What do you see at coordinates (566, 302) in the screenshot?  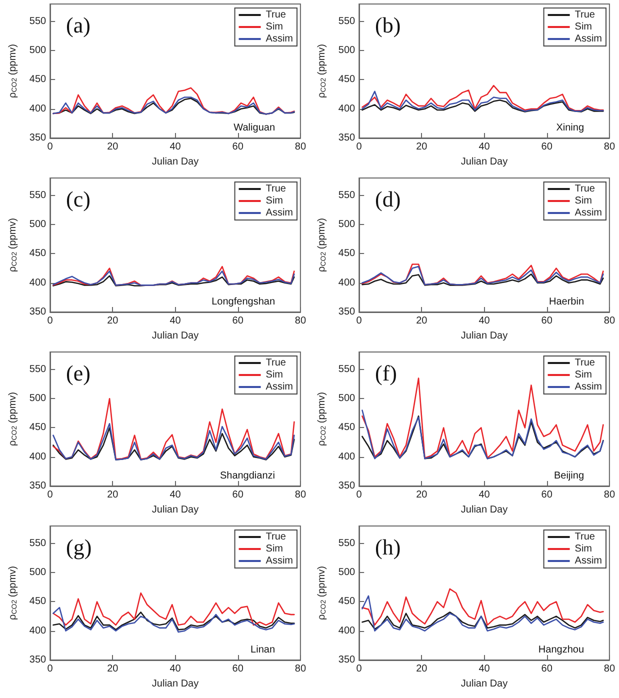 I see `annotation: Haerbin` at bounding box center [566, 302].